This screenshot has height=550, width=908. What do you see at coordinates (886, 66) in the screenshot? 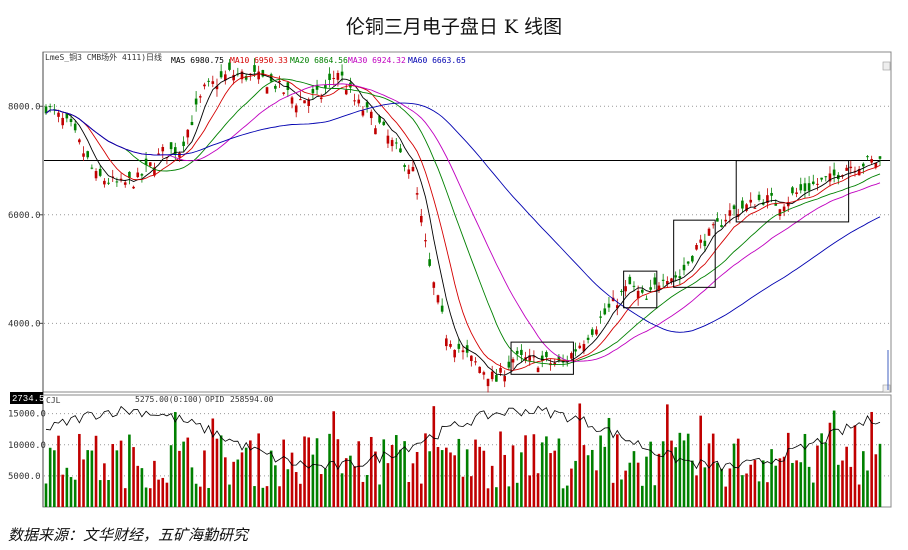
I see `scroll-up-button` at bounding box center [886, 66].